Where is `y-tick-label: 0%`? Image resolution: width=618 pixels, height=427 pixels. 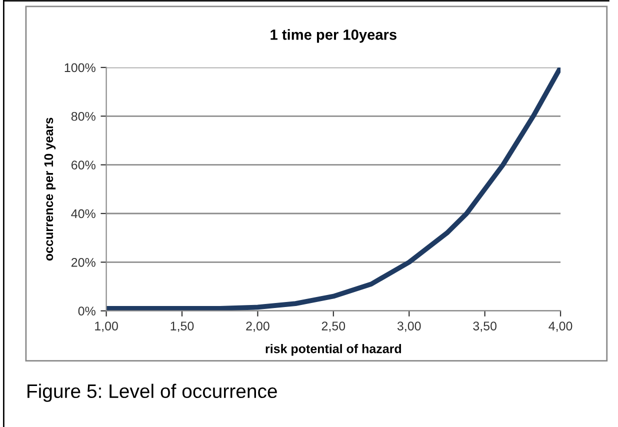
y-tick-label: 0% is located at coordinates (87, 311).